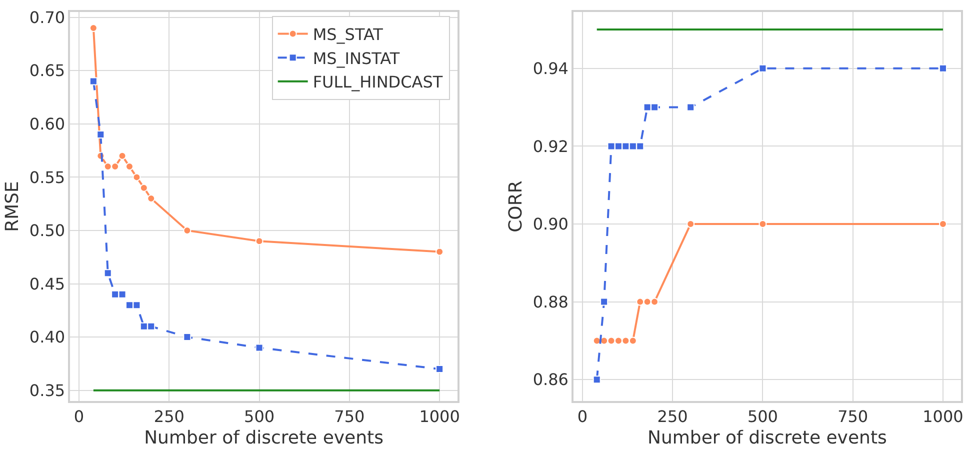 The height and width of the screenshot is (463, 973). Describe the element at coordinates (348, 34) in the screenshot. I see `legend-label: MS_STAT` at that location.